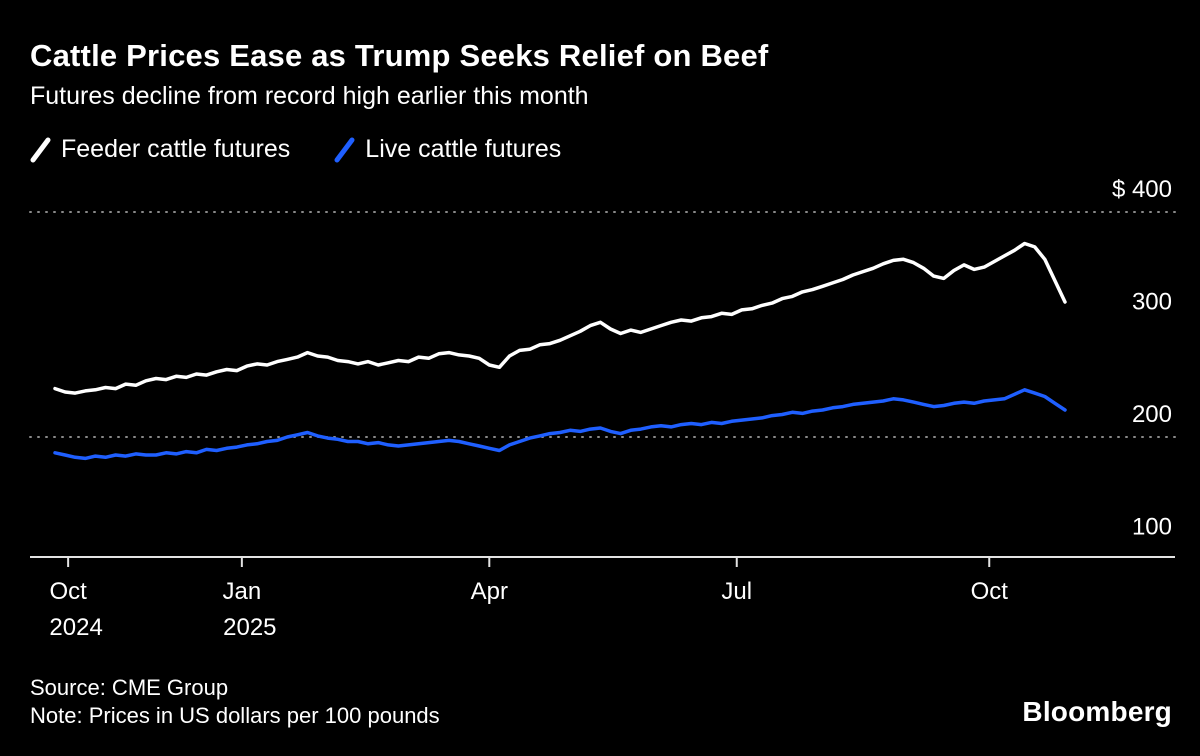  I want to click on x-axis-label: Jul, so click(736, 591).